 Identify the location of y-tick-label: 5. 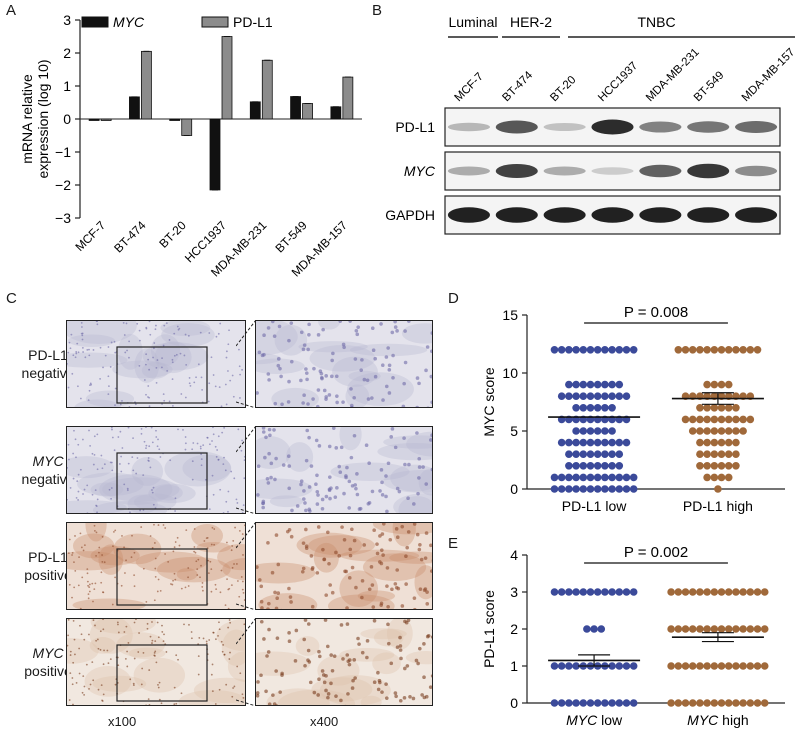
(514, 431).